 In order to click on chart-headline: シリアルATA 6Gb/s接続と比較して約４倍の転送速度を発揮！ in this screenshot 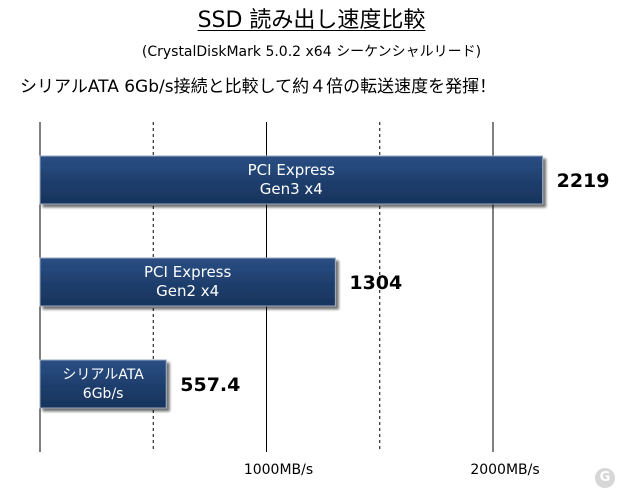, I will do `click(258, 87)`.